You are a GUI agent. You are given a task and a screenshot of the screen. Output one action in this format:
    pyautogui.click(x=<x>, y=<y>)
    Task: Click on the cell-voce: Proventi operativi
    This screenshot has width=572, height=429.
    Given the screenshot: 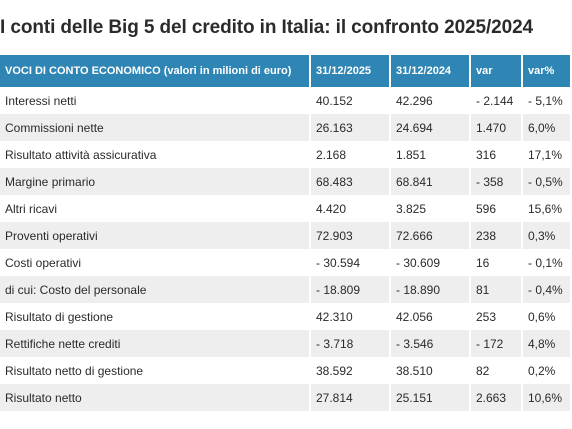 What is the action you would take?
    pyautogui.click(x=155, y=235)
    